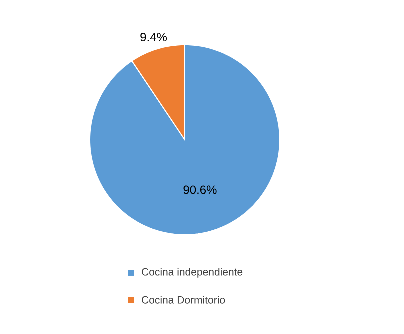 This screenshot has width=404, height=334. Describe the element at coordinates (184, 300) in the screenshot. I see `legend-label: Cocina Dormitorio` at that location.